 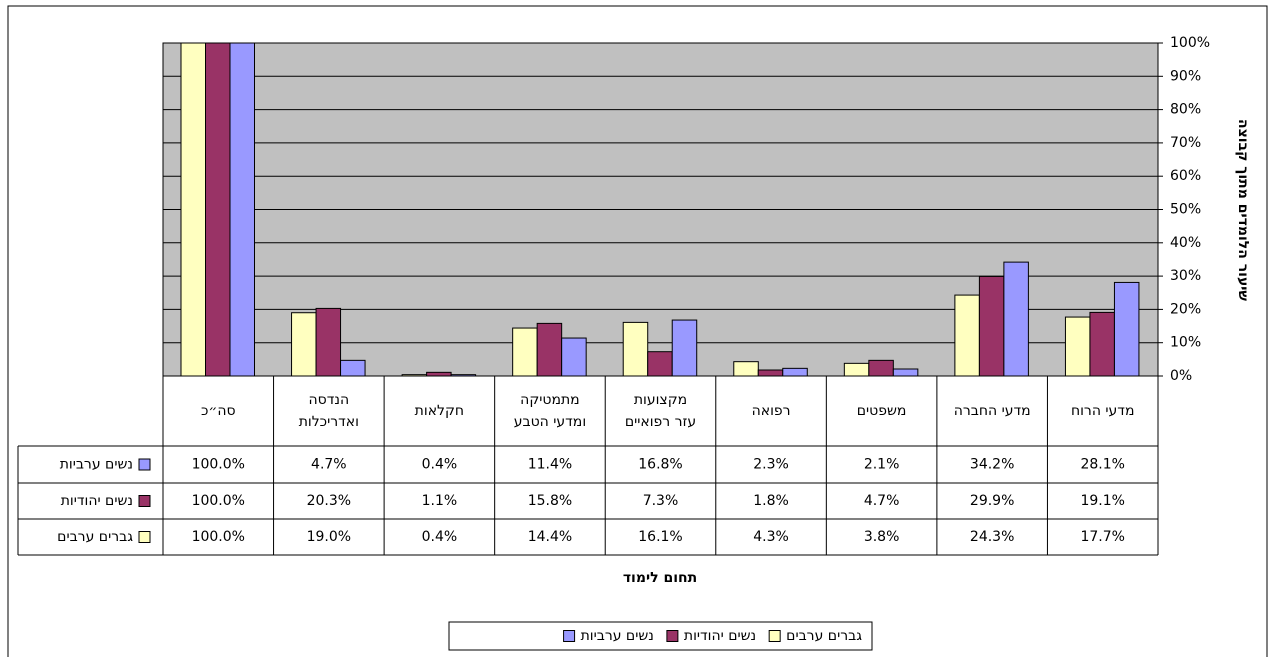 I want to click on y-tick-label: 70%, so click(x=1185, y=143).